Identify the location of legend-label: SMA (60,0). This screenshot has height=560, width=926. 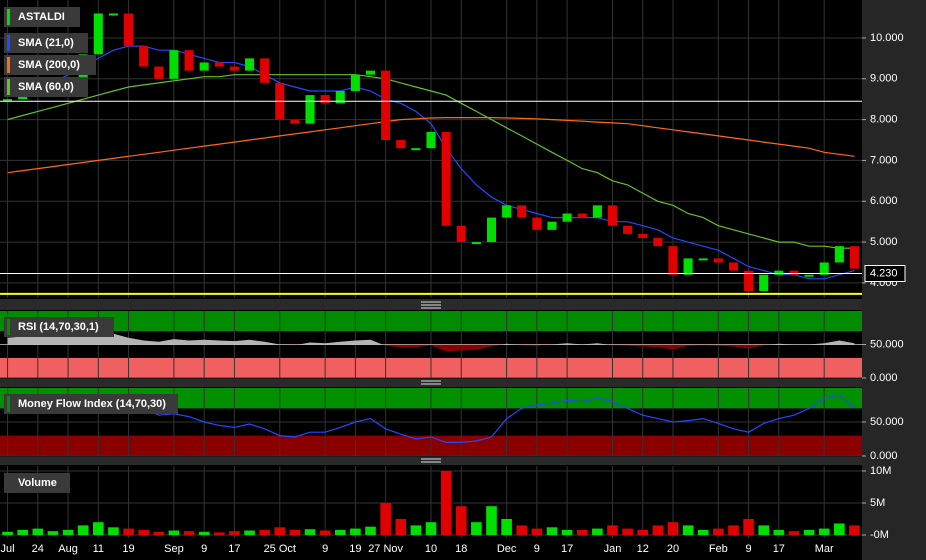
(46, 87).